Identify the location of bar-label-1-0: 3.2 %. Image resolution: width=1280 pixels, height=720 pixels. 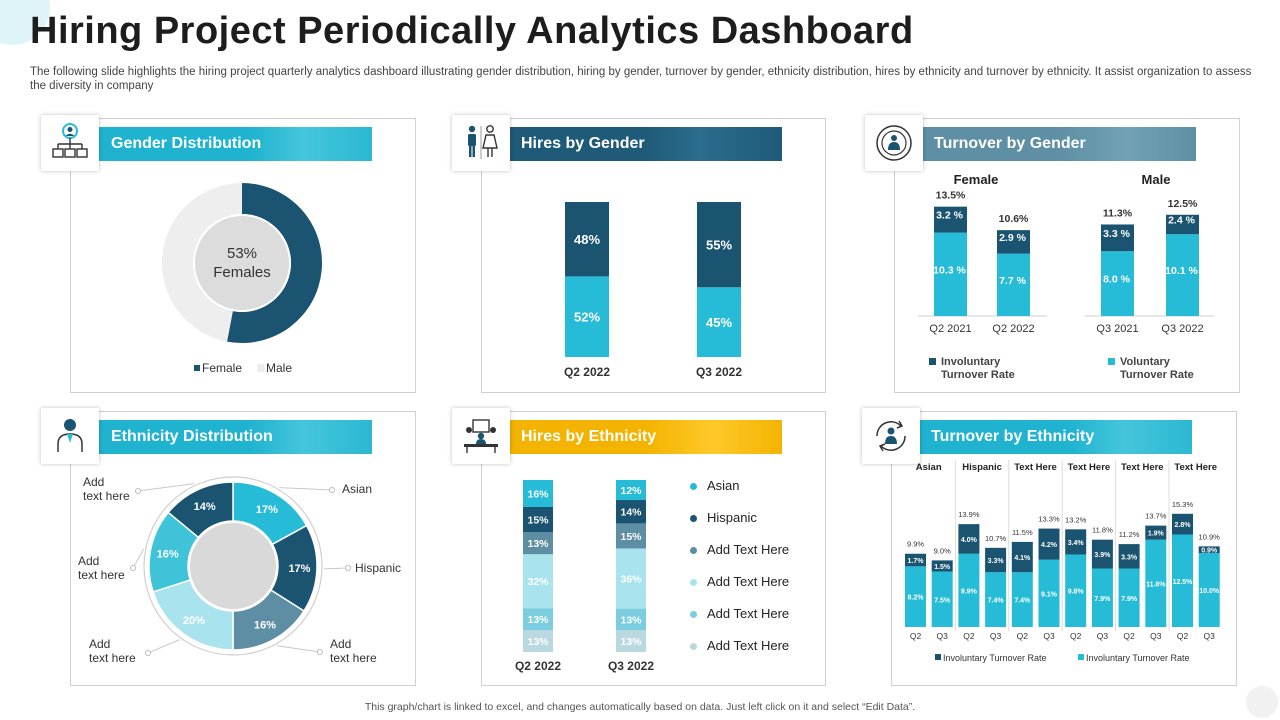
(950, 216).